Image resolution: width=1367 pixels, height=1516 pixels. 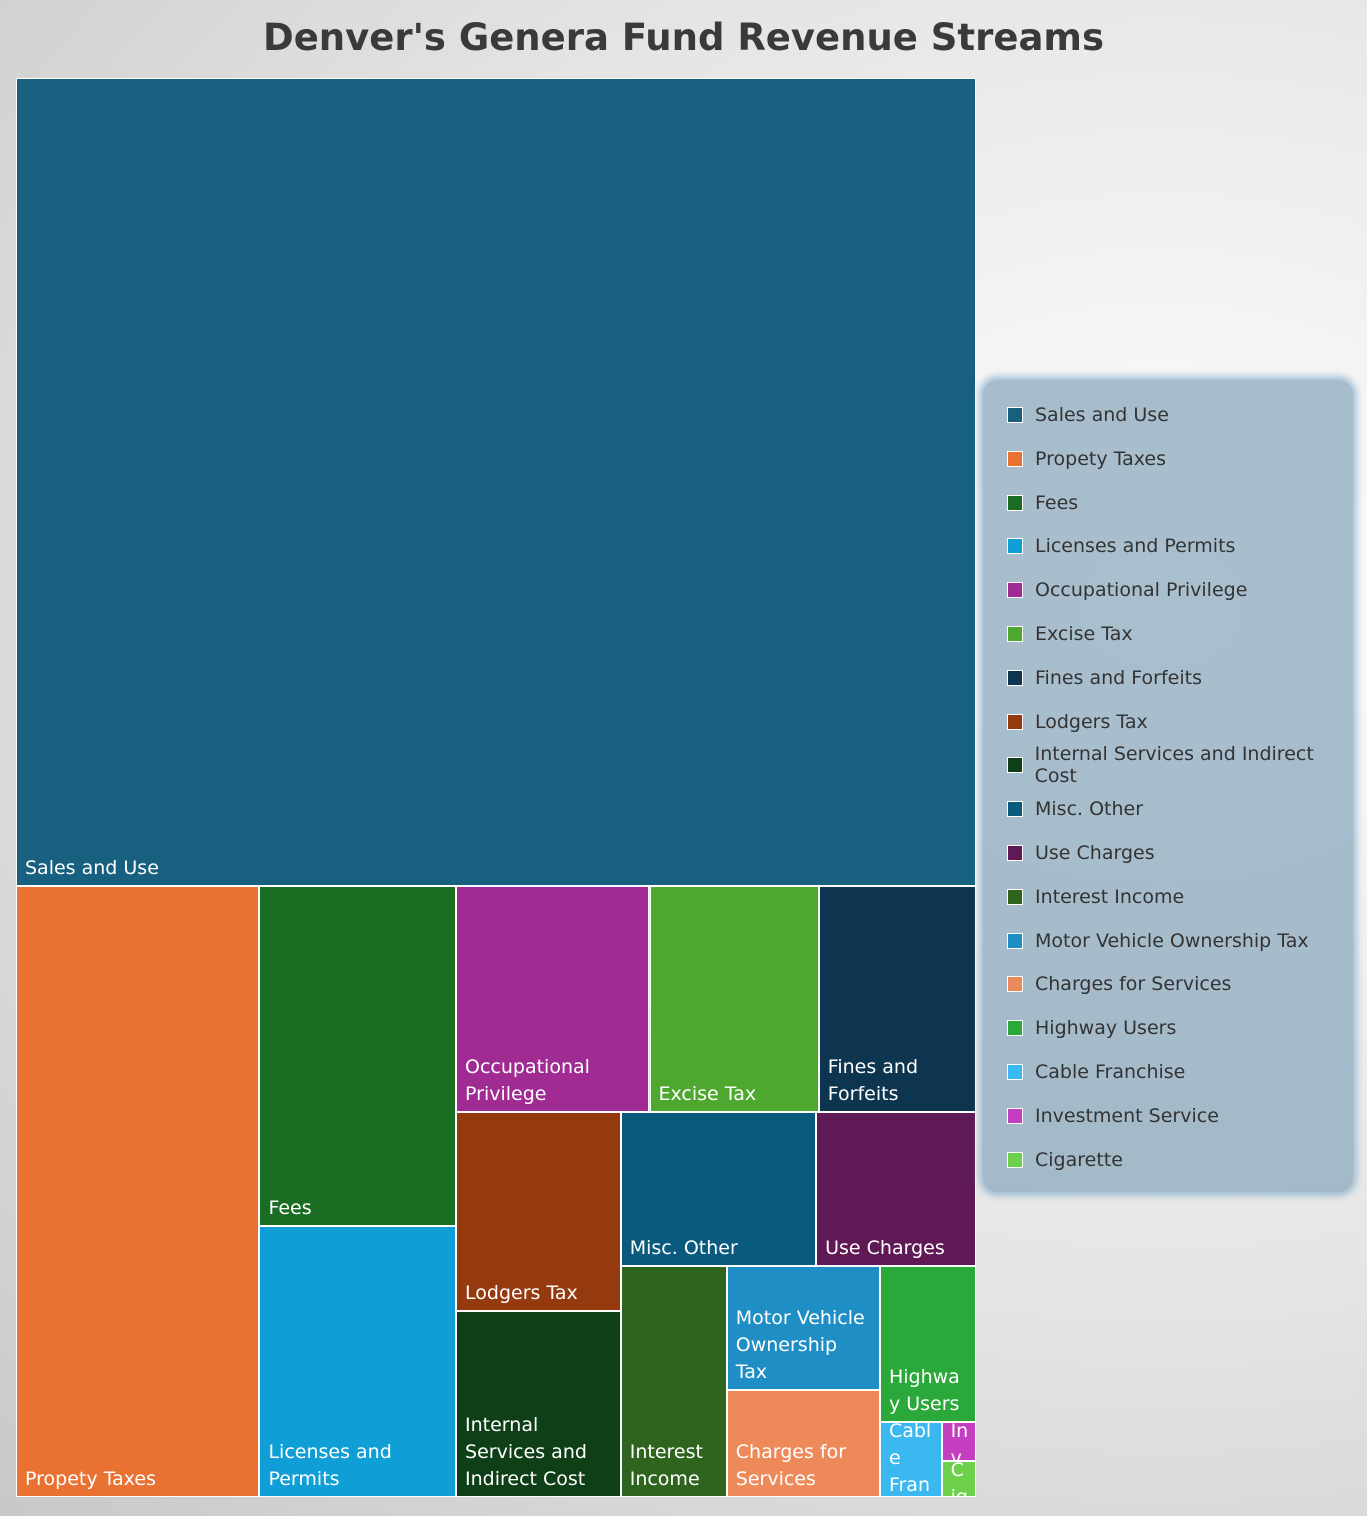 What do you see at coordinates (290, 1208) in the screenshot?
I see `cell-label: Fees` at bounding box center [290, 1208].